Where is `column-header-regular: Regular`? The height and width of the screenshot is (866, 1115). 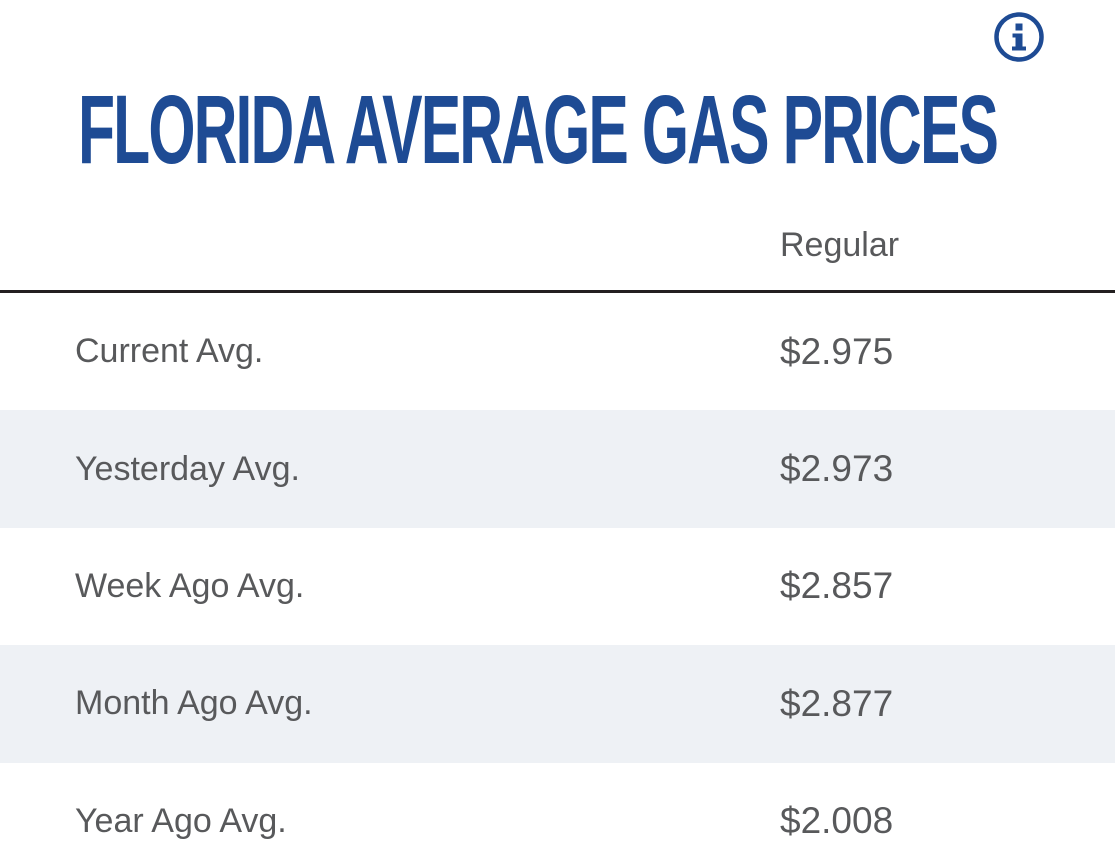
column-header-regular: Regular is located at coordinates (840, 245).